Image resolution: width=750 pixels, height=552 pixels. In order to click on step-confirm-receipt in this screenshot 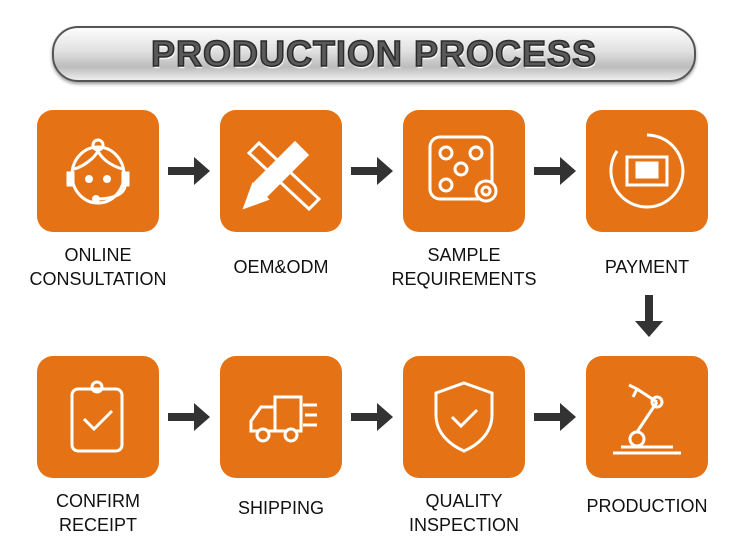, I will do `click(98, 417)`.